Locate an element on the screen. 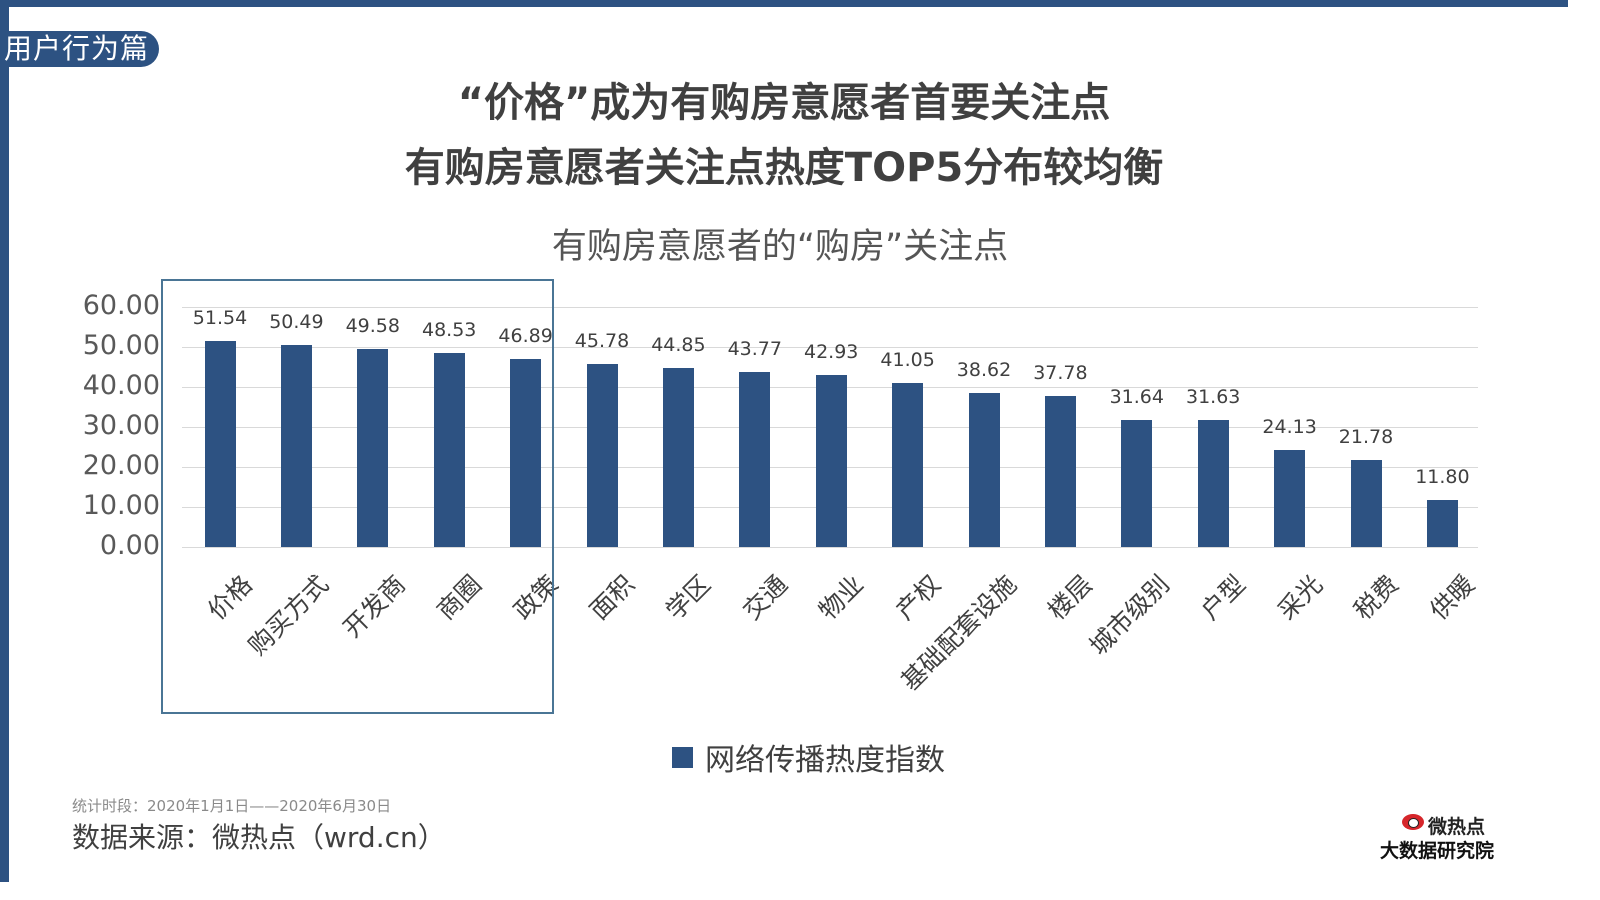  x-axis-label: 学区 is located at coordinates (688, 597).